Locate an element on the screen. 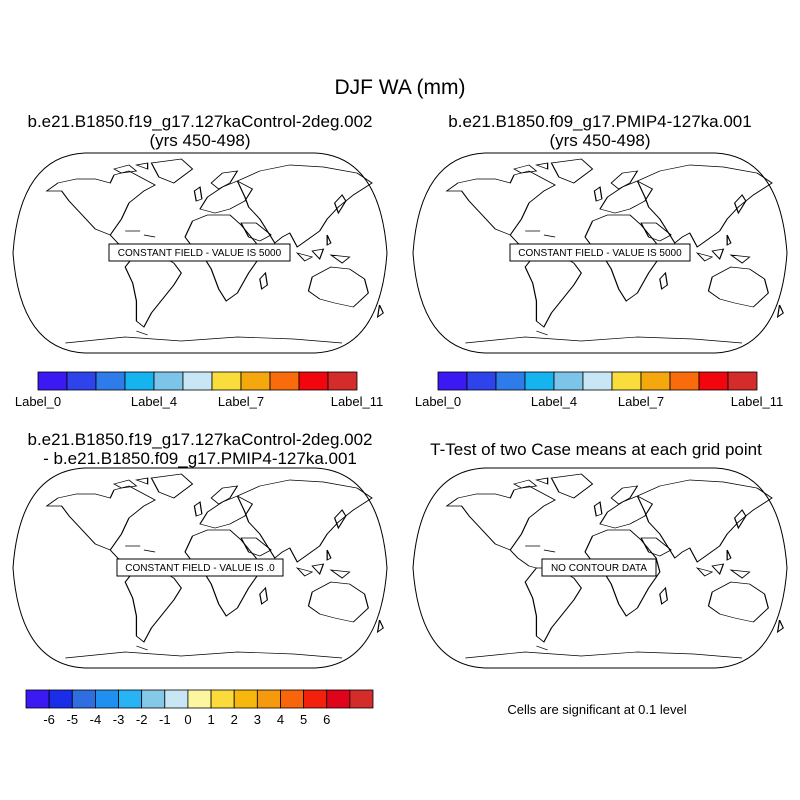 The image size is (800, 800). colorbar-tick-label: 2 is located at coordinates (234, 719).